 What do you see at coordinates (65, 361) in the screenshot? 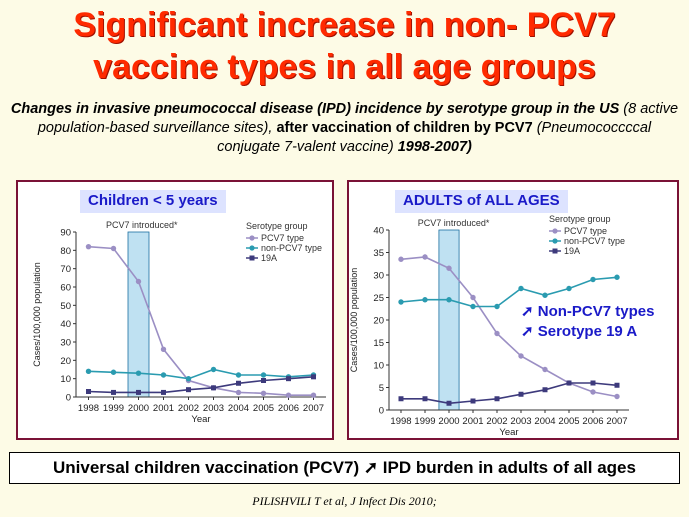
I see `y-tick-label: 20` at bounding box center [65, 361].